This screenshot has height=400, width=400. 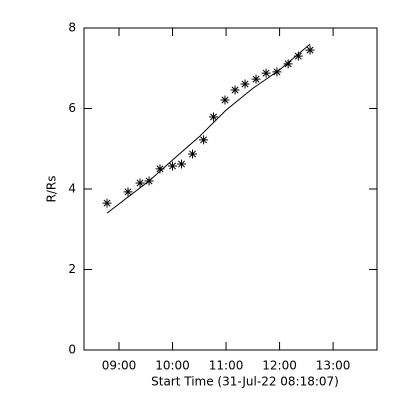 What do you see at coordinates (72, 108) in the screenshot?
I see `y-tick-label: 6` at bounding box center [72, 108].